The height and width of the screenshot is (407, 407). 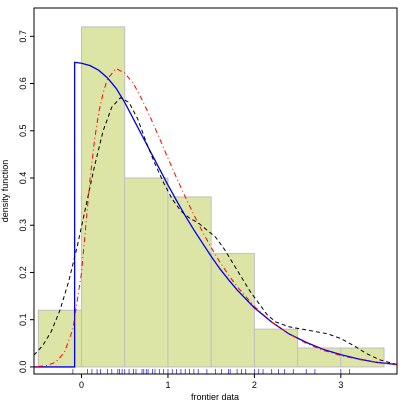 What do you see at coordinates (211, 382) in the screenshot?
I see `x-axis: 0 1 2 3` at bounding box center [211, 382].